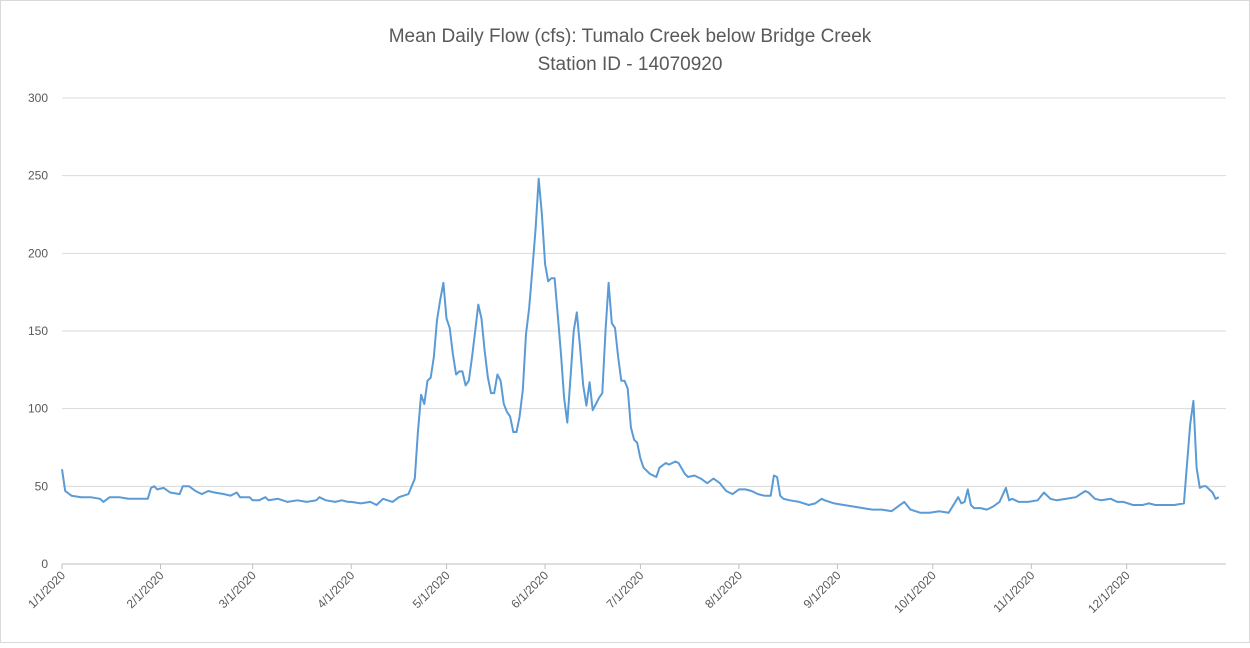 This screenshot has height=648, width=1250. I want to click on y-tick-label: 150, so click(38, 331).